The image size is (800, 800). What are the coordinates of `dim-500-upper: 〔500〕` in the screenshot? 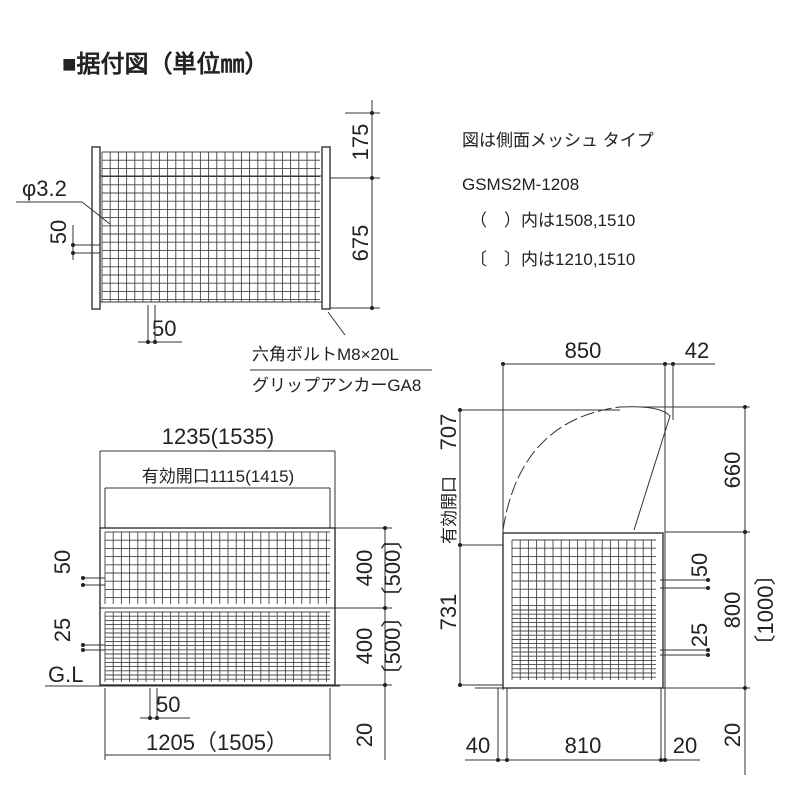 It's located at (392, 568).